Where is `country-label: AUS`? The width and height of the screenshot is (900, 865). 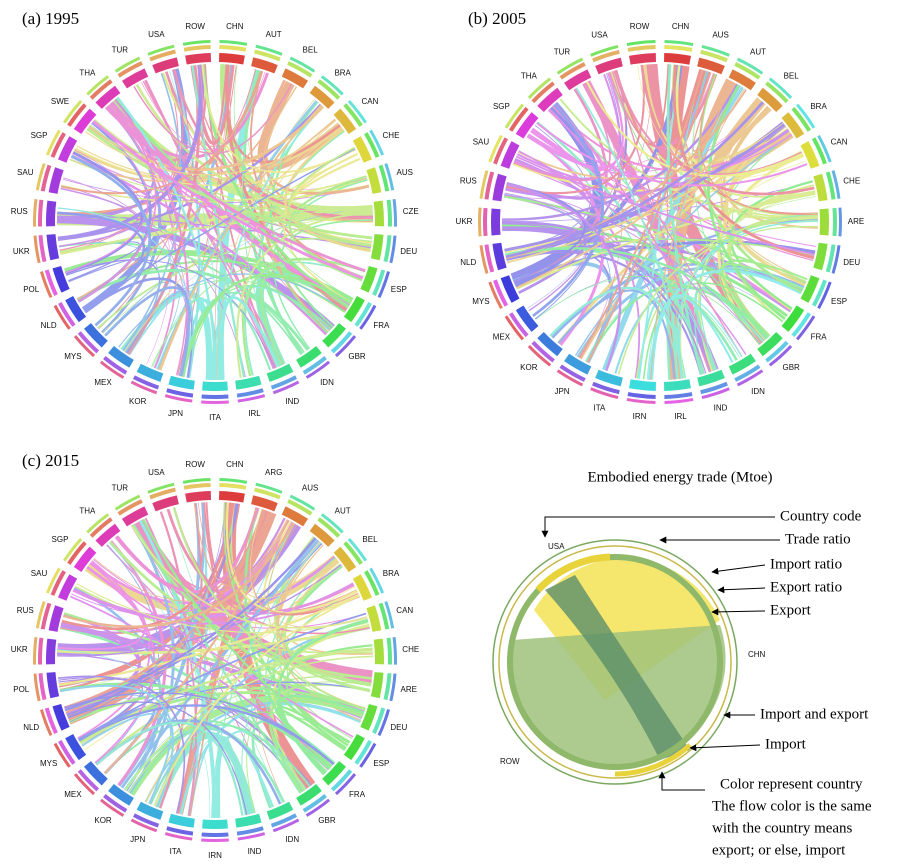
country-label: AUS is located at coordinates (405, 172).